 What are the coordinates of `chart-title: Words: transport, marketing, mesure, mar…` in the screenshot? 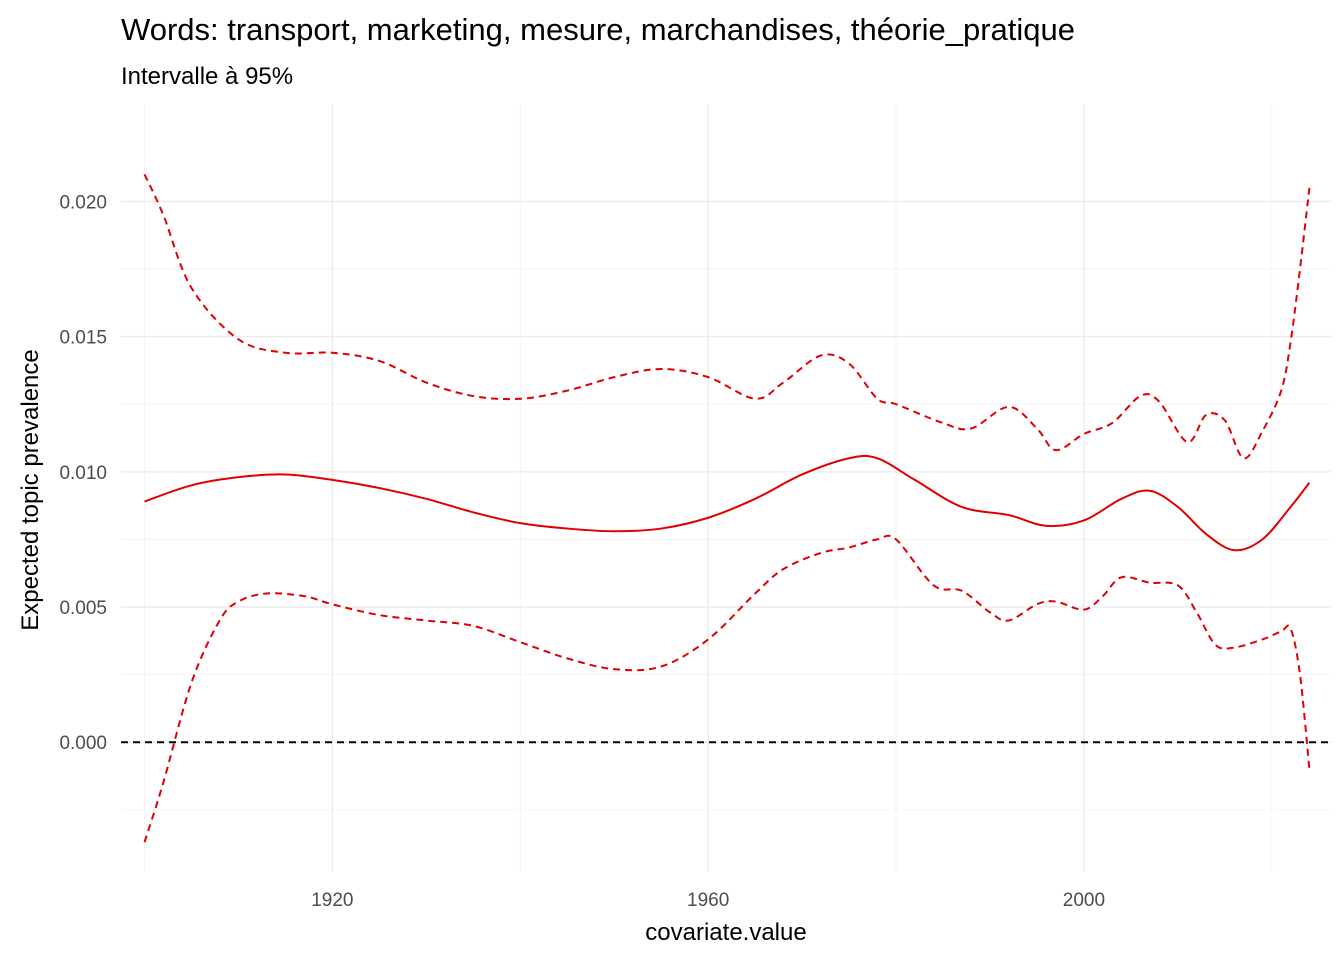 It's located at (598, 29).